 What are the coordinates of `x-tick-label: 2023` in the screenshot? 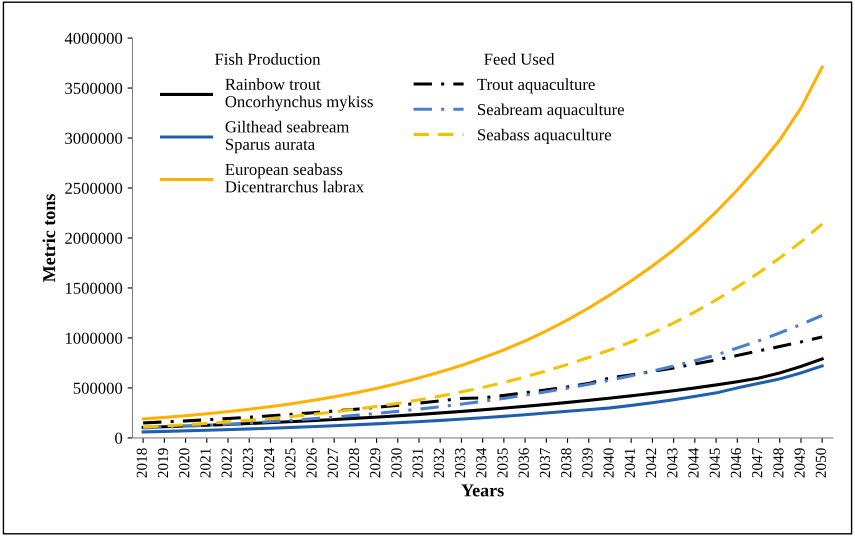 It's located at (248, 463).